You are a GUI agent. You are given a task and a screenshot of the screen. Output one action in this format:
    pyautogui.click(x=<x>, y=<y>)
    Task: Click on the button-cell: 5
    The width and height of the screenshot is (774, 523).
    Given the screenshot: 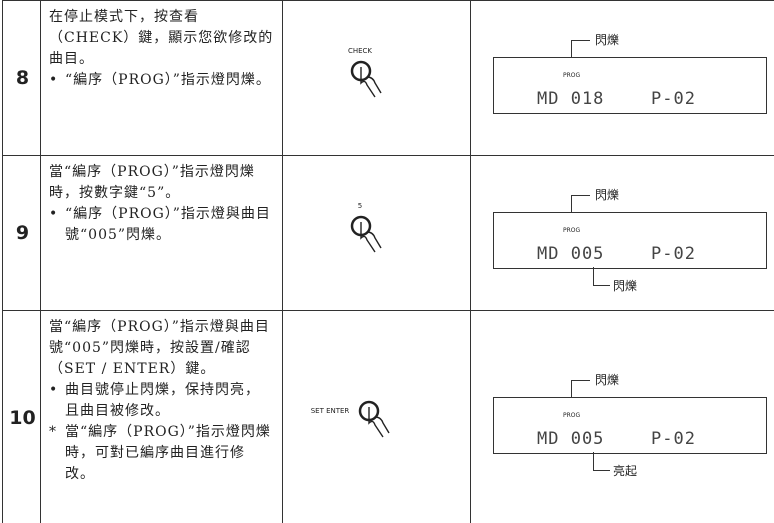 What is the action you would take?
    pyautogui.click(x=376, y=232)
    